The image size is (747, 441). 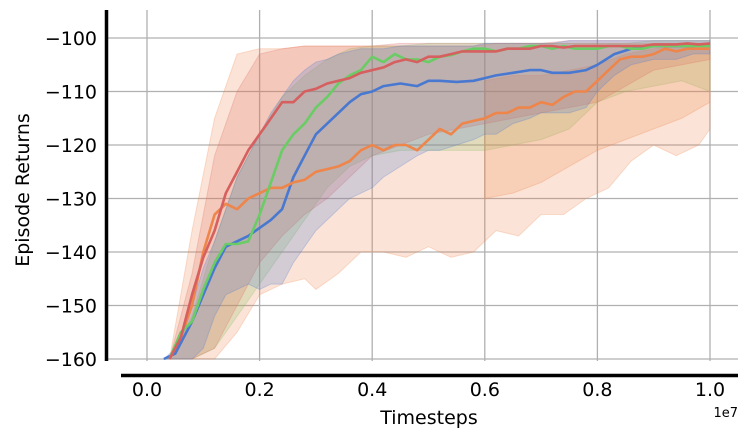 I want to click on x-tick-label: 0.0, so click(x=147, y=390).